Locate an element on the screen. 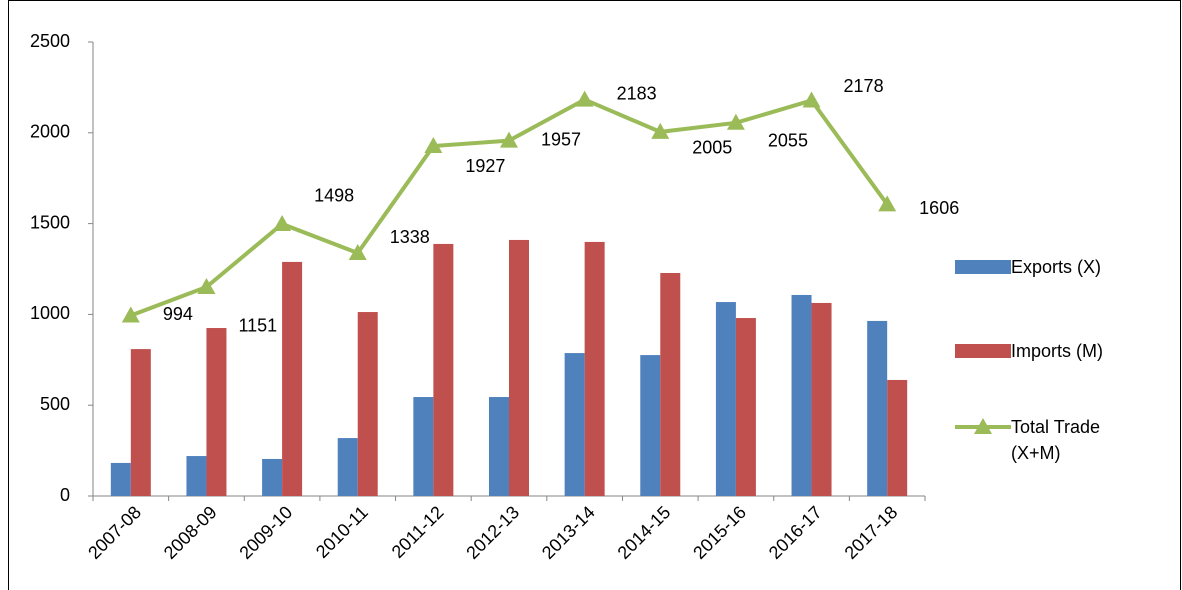  x-tick-label: 2008-09 is located at coordinates (190, 532).